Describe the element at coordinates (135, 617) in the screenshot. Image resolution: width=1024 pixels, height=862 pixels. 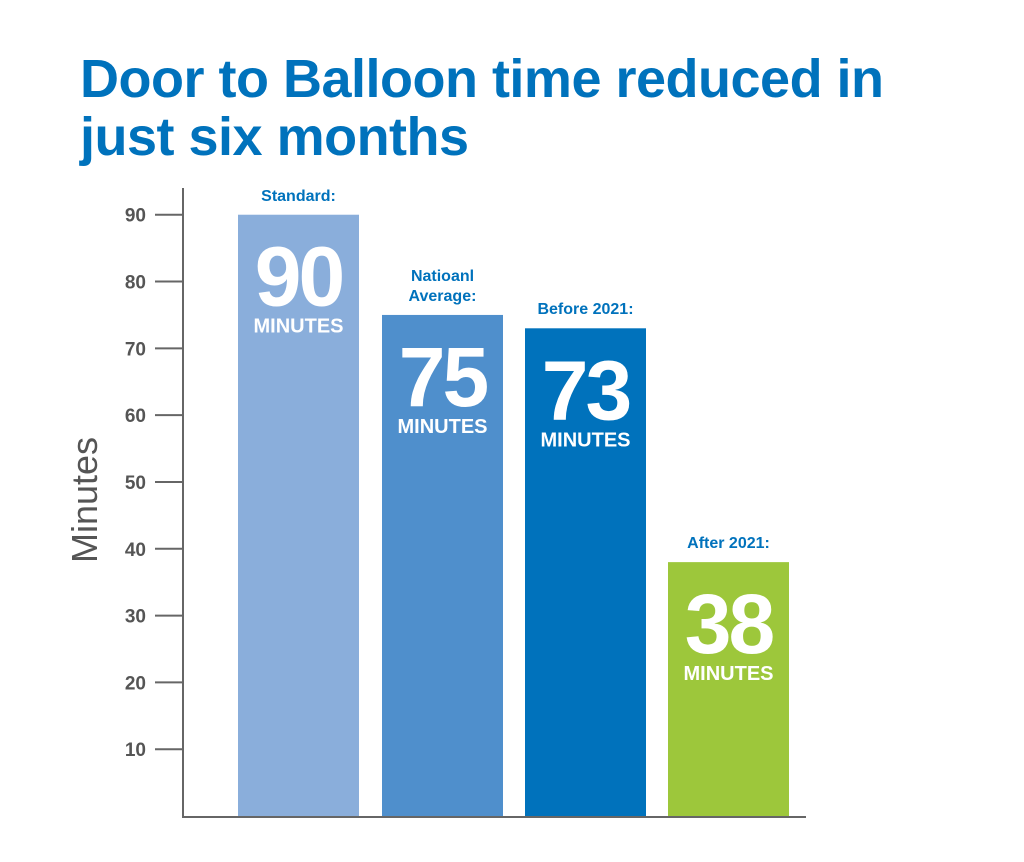
I see `y-tick-label: 30` at that location.